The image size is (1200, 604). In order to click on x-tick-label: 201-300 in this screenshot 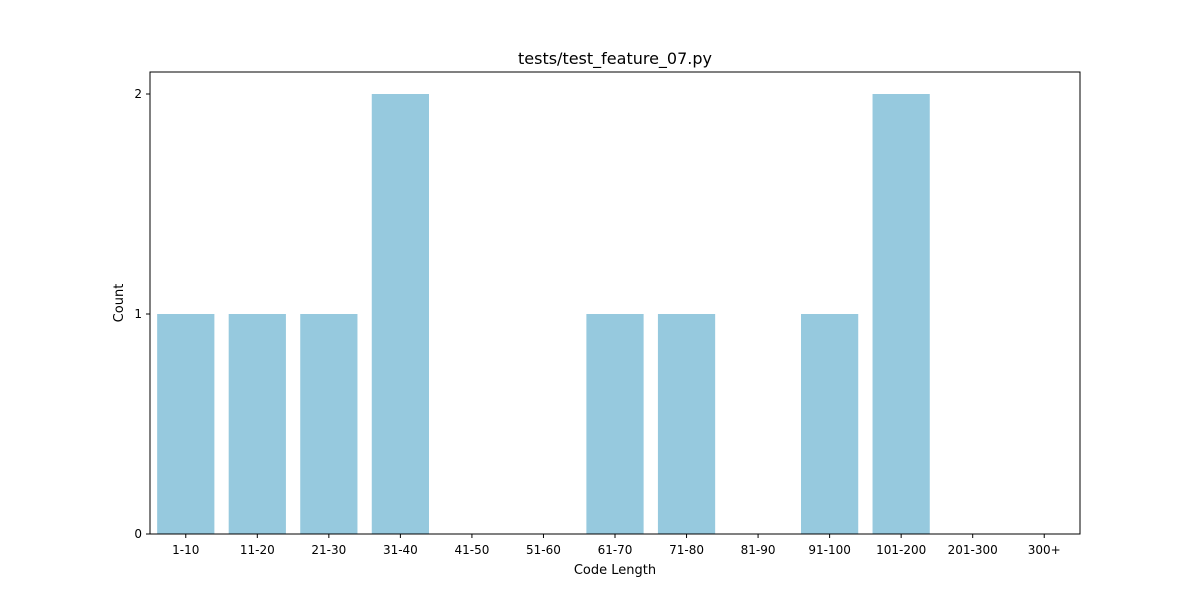, I will do `click(973, 550)`.